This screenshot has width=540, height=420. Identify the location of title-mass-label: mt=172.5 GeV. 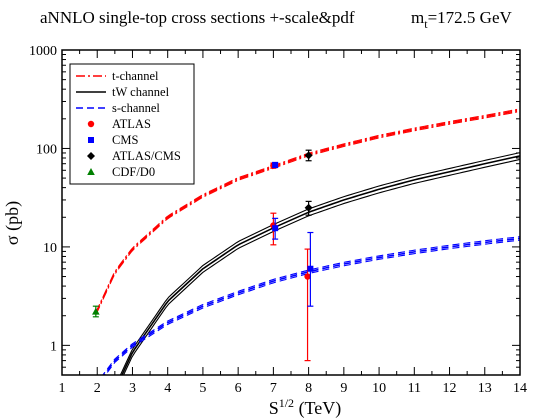
(461, 19).